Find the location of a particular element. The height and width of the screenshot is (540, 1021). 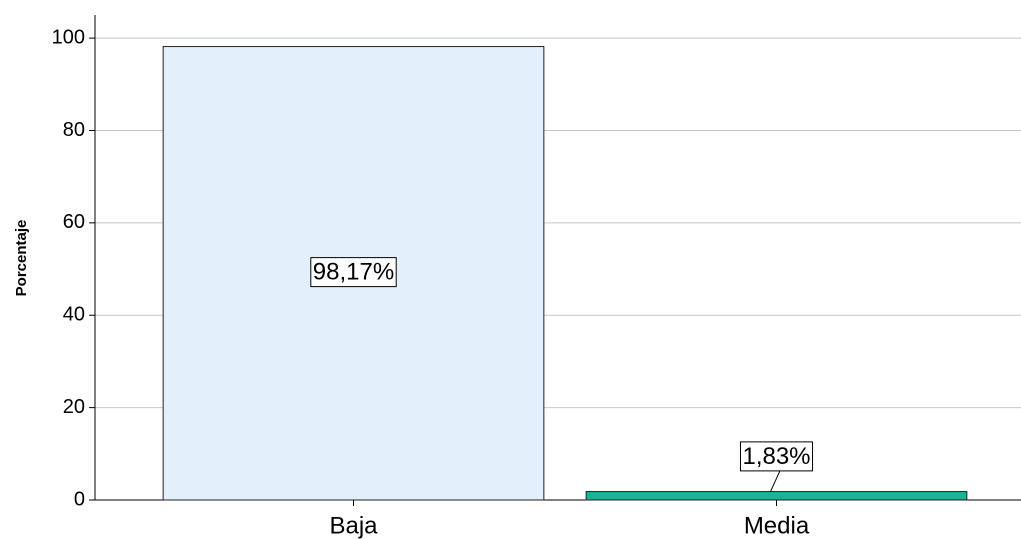

y-tick-label: 80 is located at coordinates (74, 130).